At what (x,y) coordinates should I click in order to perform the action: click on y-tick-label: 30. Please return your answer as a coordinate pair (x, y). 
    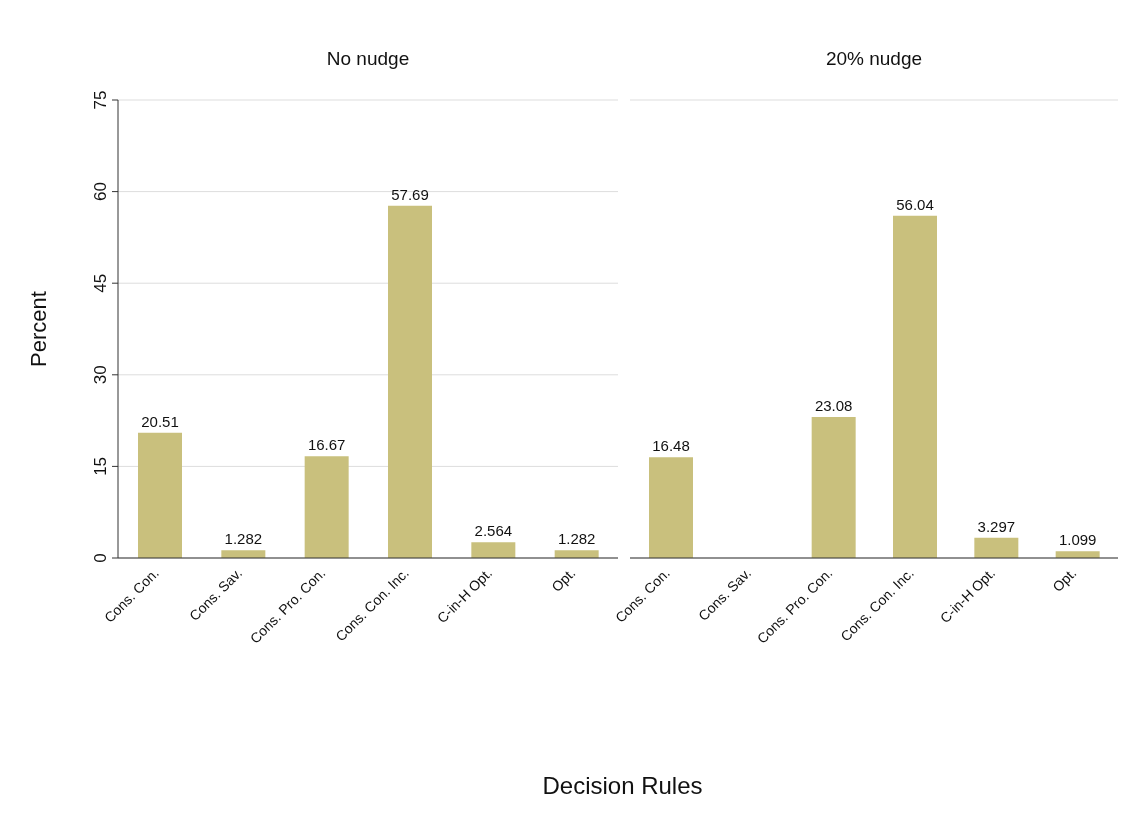
    Looking at the image, I should click on (100, 375).